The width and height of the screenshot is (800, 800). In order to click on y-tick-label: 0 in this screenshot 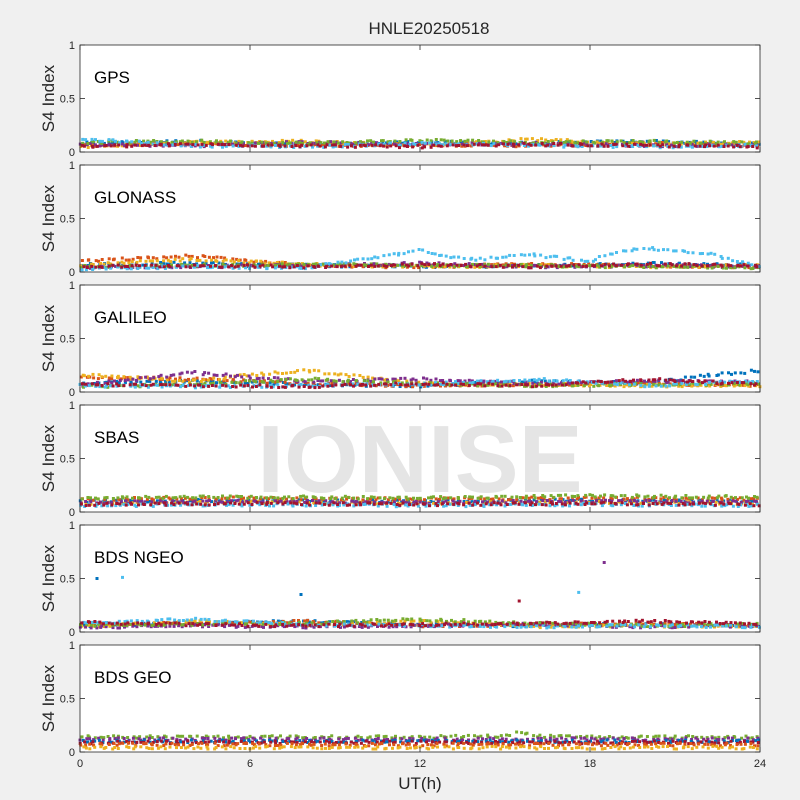, I will do `click(72, 153)`.